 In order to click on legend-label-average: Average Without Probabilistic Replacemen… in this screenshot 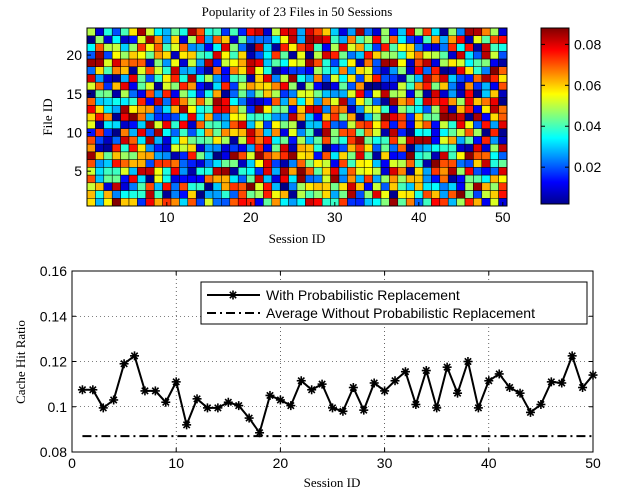, I will do `click(400, 313)`.